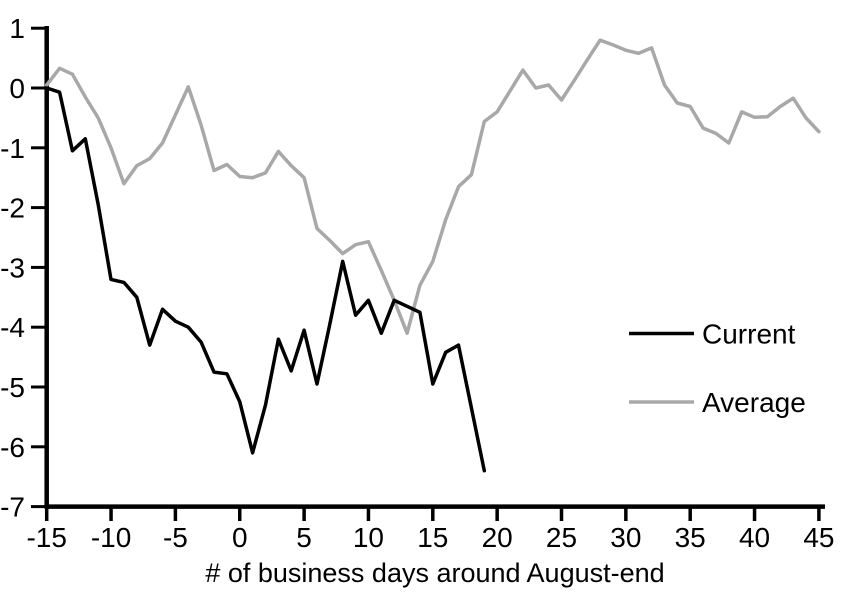 The width and height of the screenshot is (852, 594). Describe the element at coordinates (17, 88) in the screenshot. I see `y-tick-label: 0` at that location.